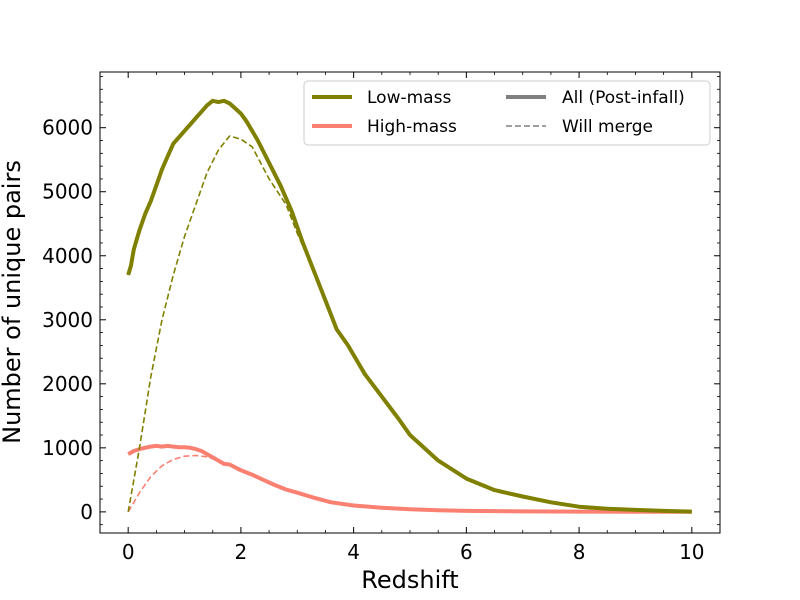  What do you see at coordinates (409, 580) in the screenshot?
I see `x-axis-title: Redshift` at bounding box center [409, 580].